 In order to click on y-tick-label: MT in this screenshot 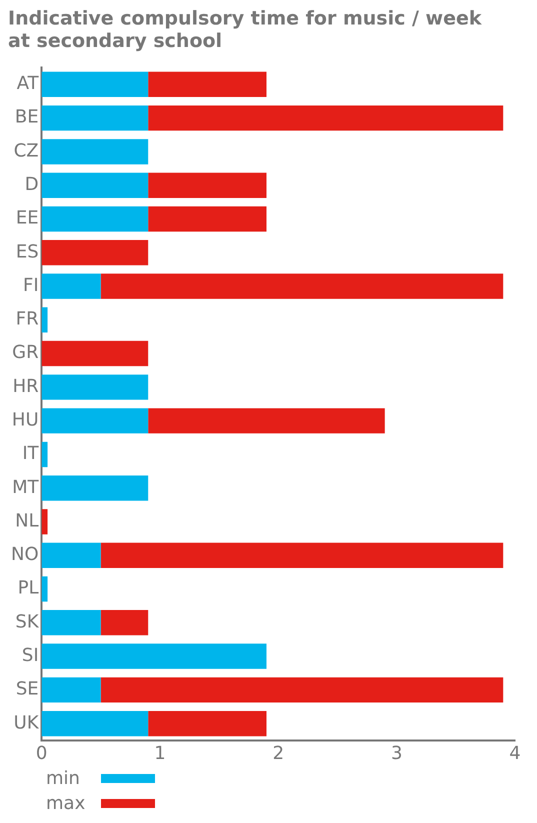, I will do `click(26, 487)`.